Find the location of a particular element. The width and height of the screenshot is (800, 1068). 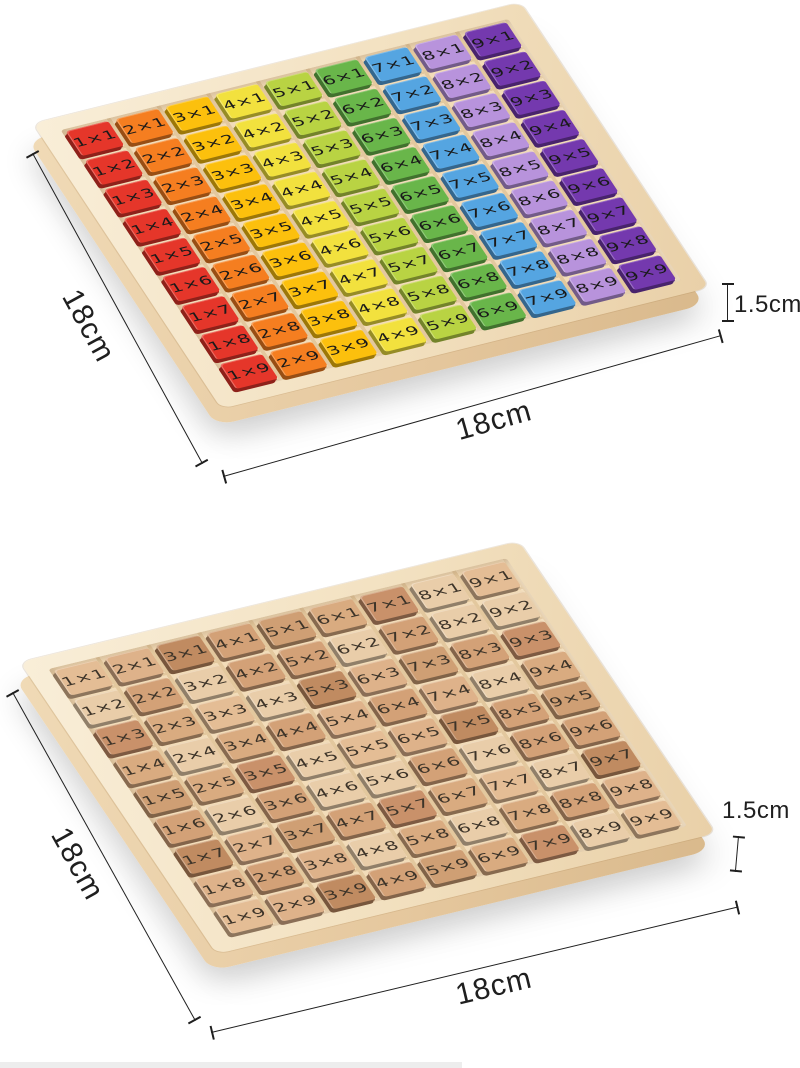

tile-label: 4×2 is located at coordinates (256, 670).